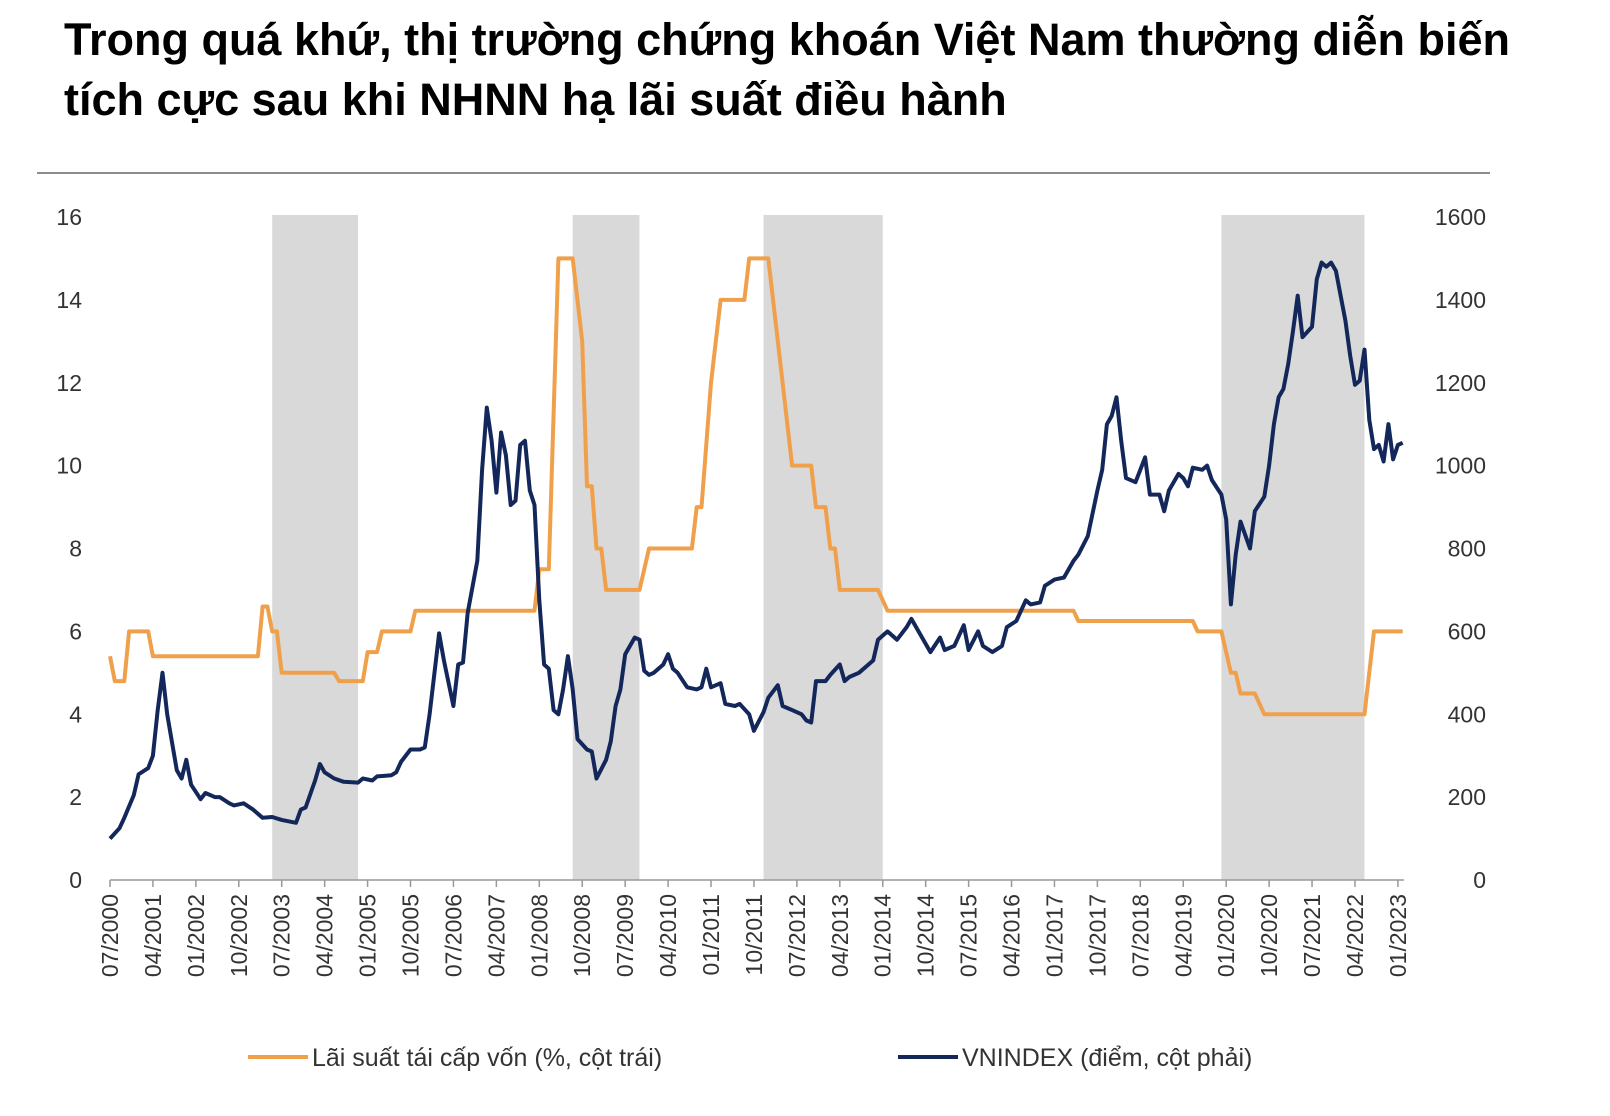 The height and width of the screenshot is (1116, 1610). What do you see at coordinates (75, 549) in the screenshot?
I see `y-left-tick-label: 8` at bounding box center [75, 549].